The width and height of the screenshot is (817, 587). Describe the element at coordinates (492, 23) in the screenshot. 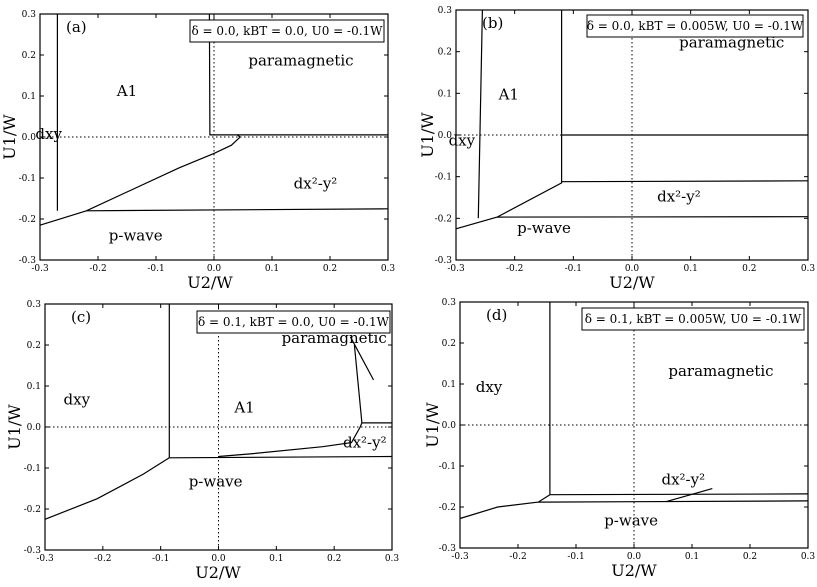

I see `panel-label: (b)` at that location.